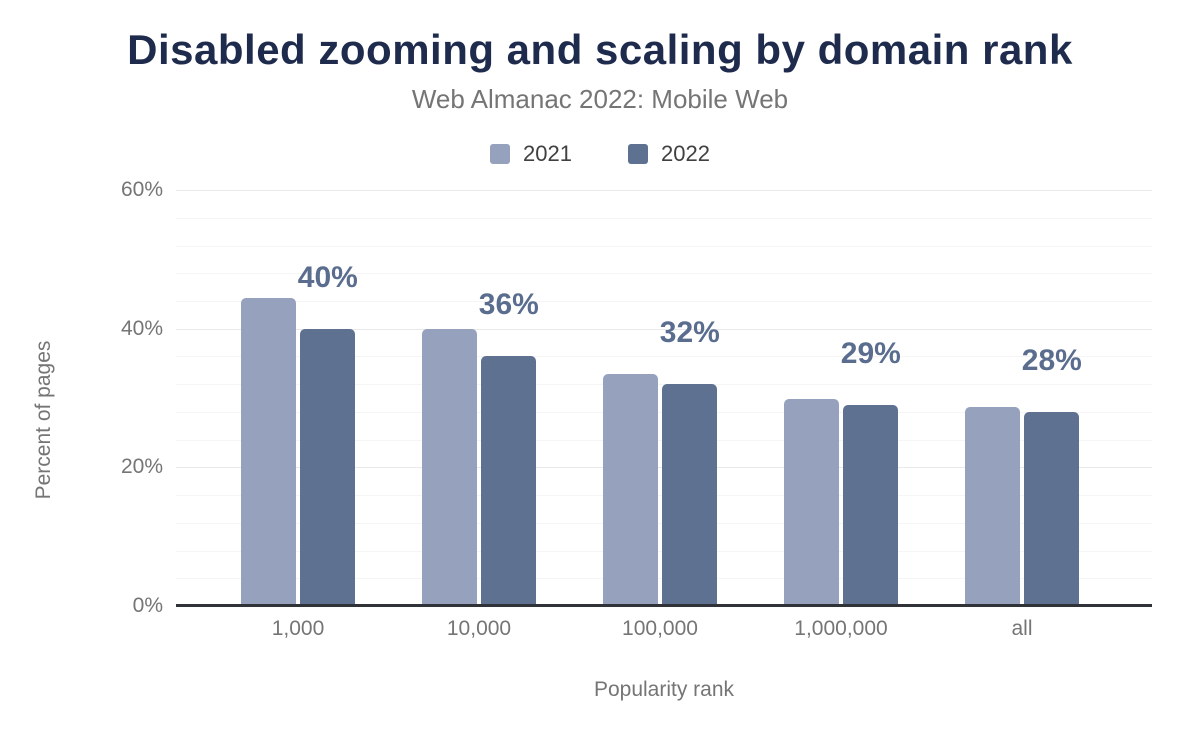 The width and height of the screenshot is (1200, 742). I want to click on legend-item-2021: 2021, so click(531, 154).